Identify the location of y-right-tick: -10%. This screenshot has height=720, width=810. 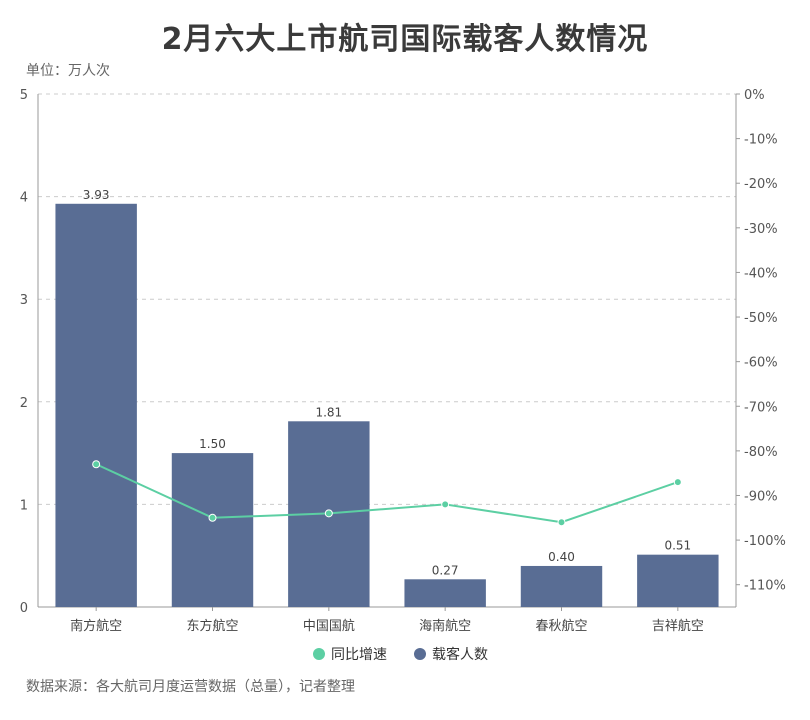
(761, 140).